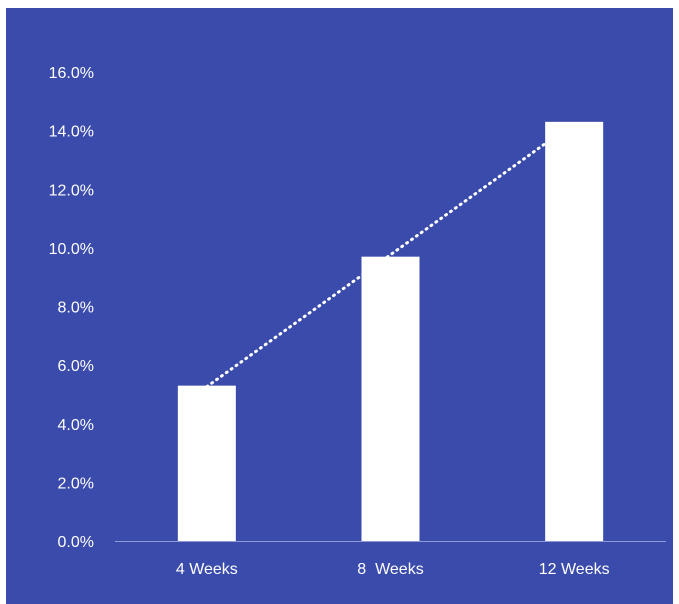 The width and height of the screenshot is (679, 604). I want to click on x-axis-ticks: 4 Weeks 8 Weeks 12 Weeks, so click(393, 569).